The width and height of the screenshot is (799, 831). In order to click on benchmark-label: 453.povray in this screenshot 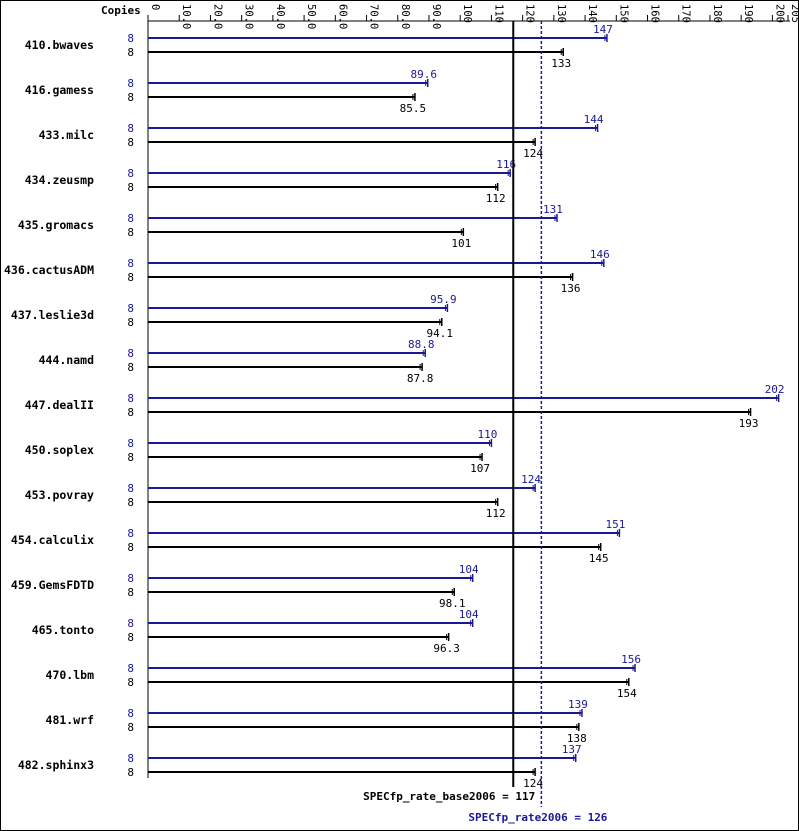, I will do `click(59, 495)`.